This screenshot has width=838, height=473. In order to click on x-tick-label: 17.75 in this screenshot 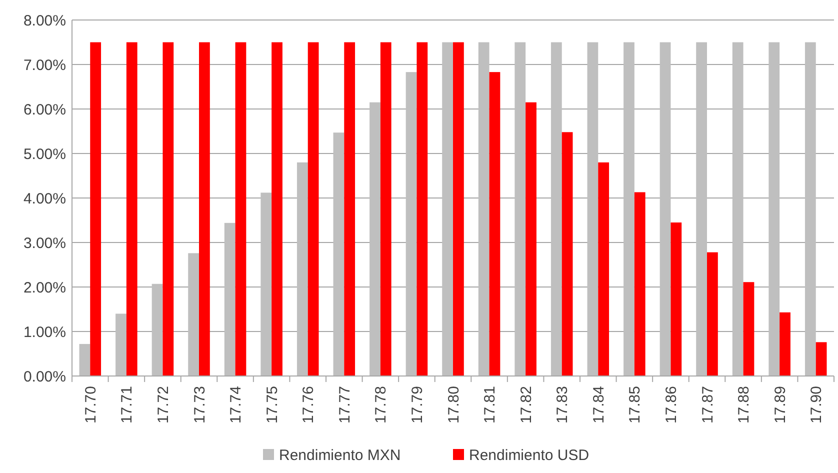, I will do `click(272, 405)`.